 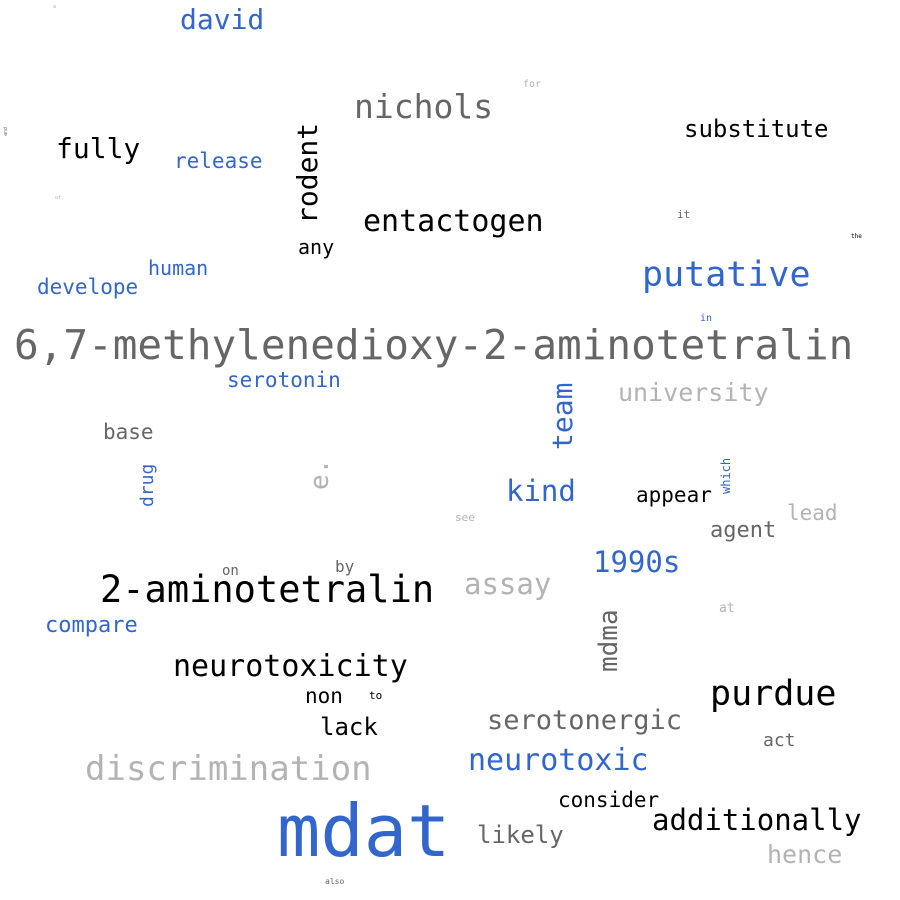 I want to click on word: david, so click(x=222, y=19).